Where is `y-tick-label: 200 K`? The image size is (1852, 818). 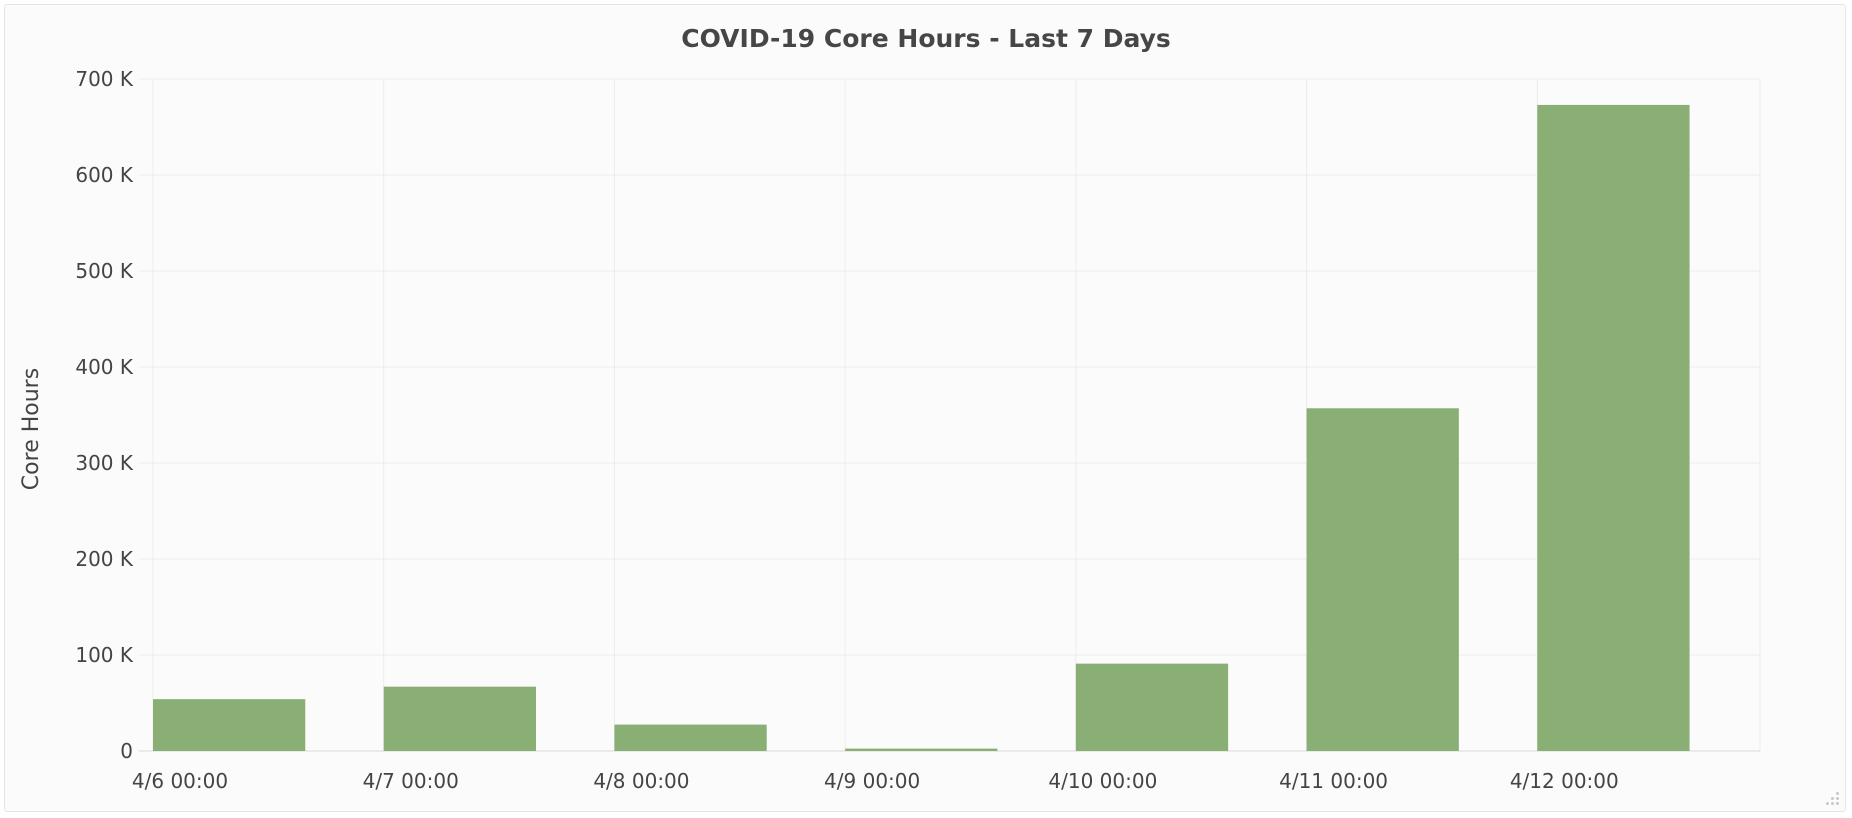
y-tick-label: 200 K is located at coordinates (104, 559).